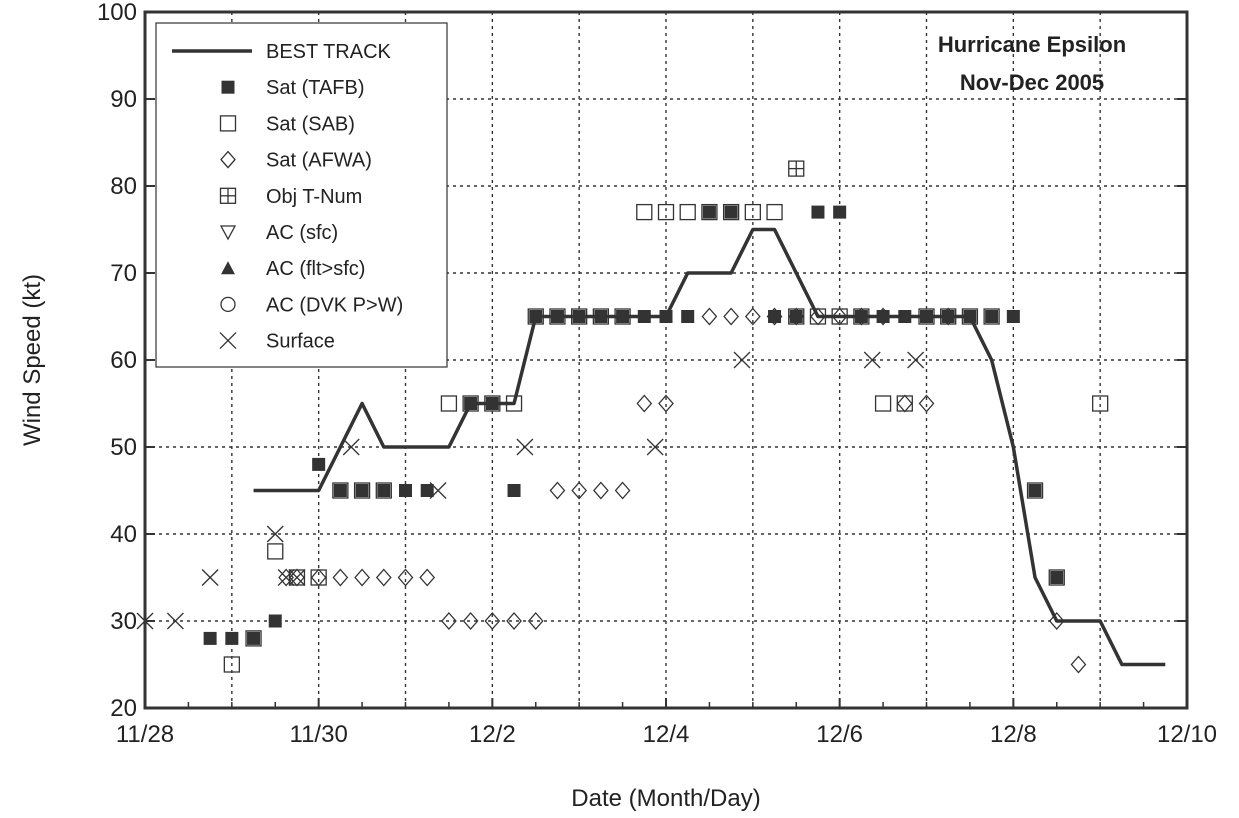 This screenshot has width=1239, height=818. What do you see at coordinates (123, 708) in the screenshot?
I see `y-tick-label: 20` at bounding box center [123, 708].